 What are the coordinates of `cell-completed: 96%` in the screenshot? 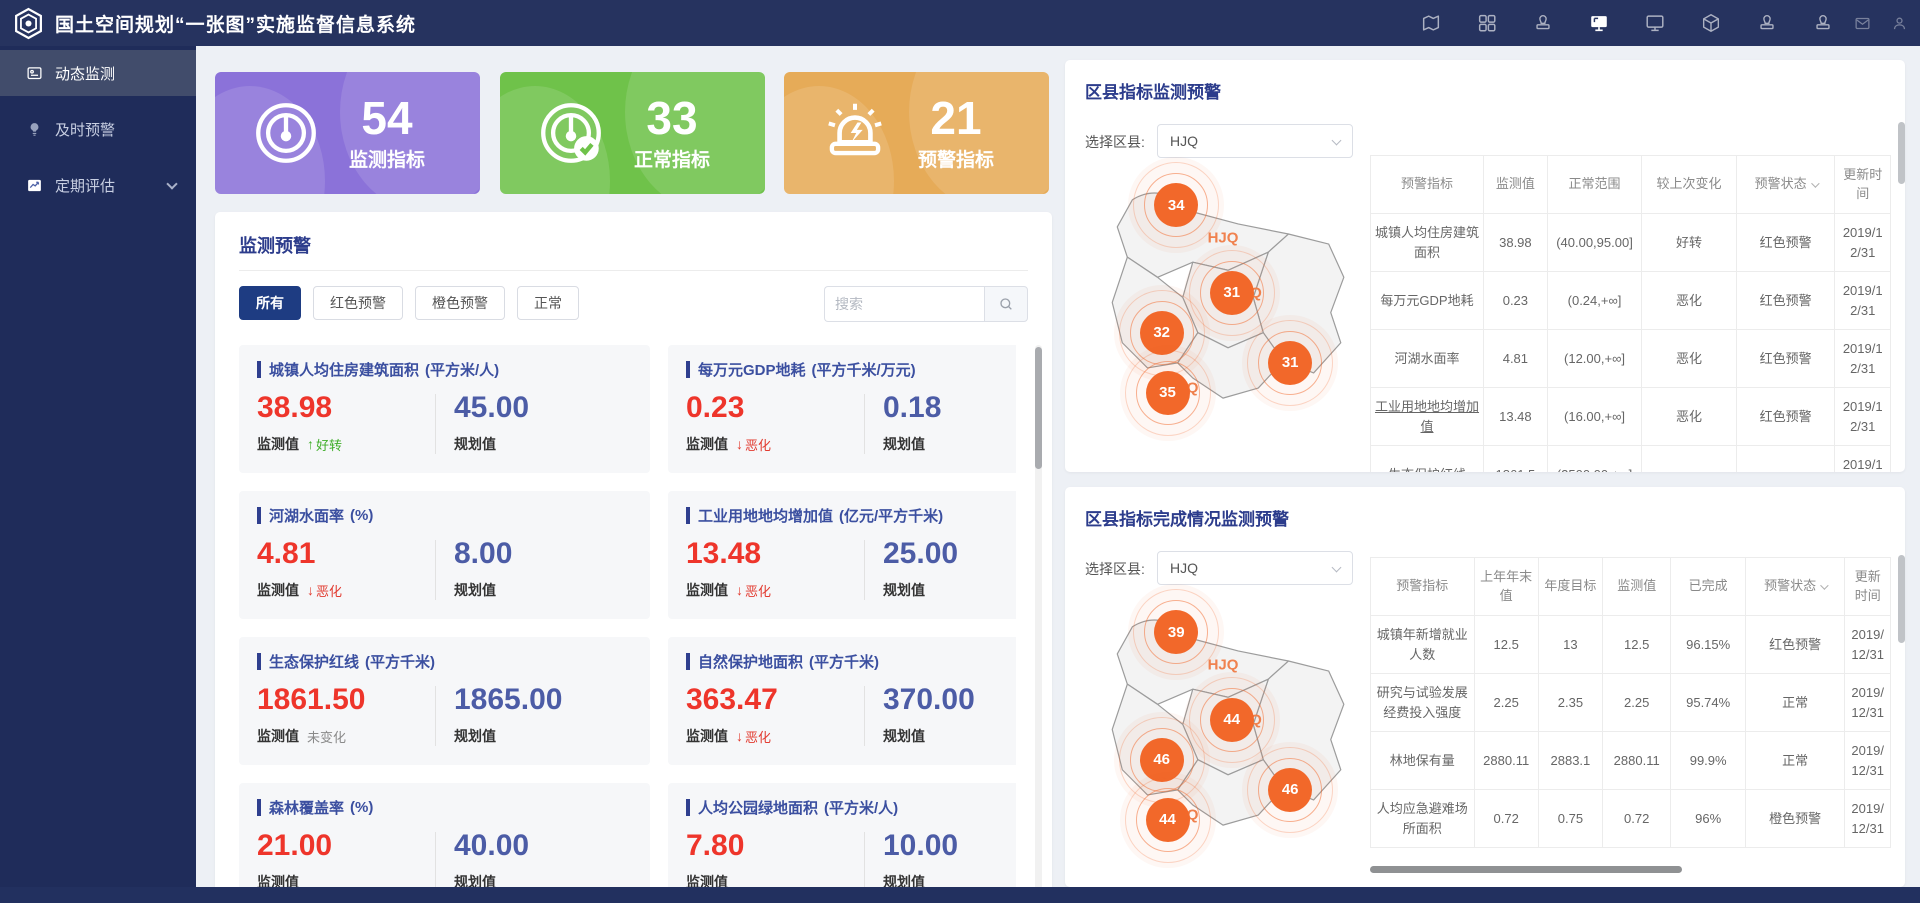 It's located at (1708, 818).